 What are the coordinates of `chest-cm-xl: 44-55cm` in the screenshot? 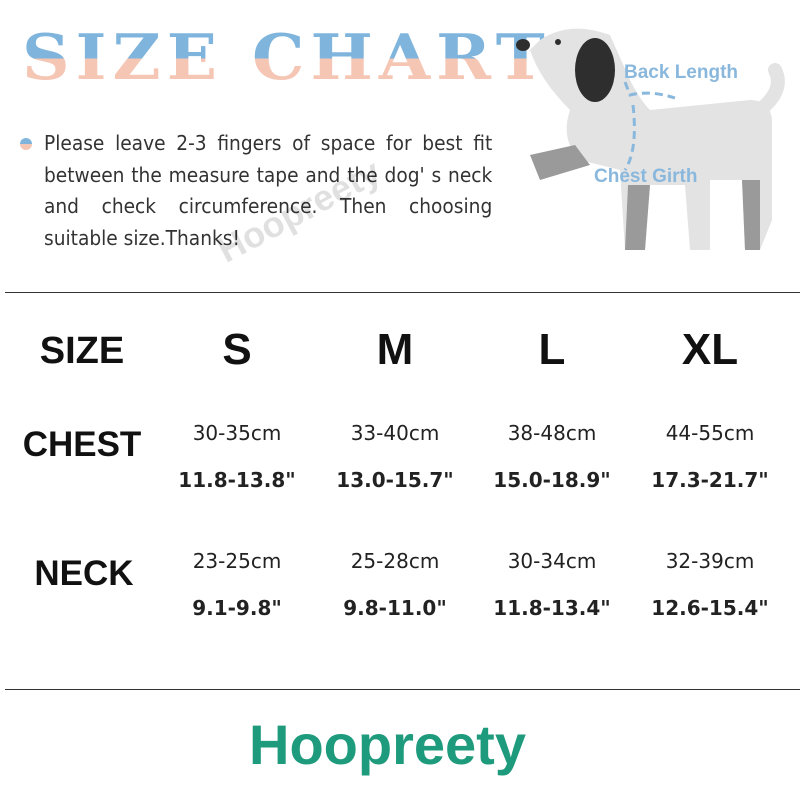 It's located at (710, 433).